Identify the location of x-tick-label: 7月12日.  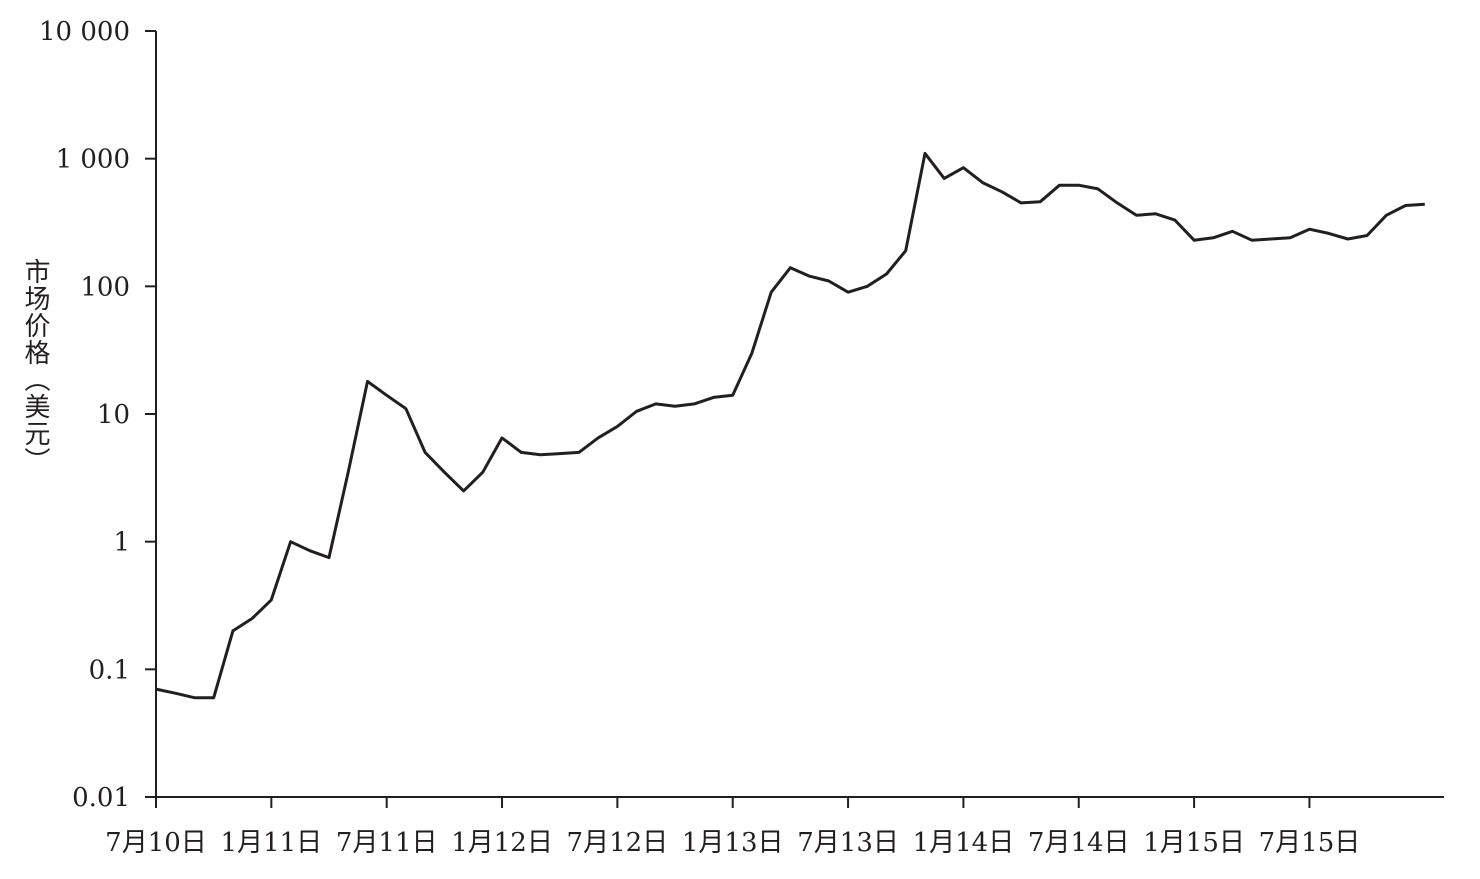
(618, 843).